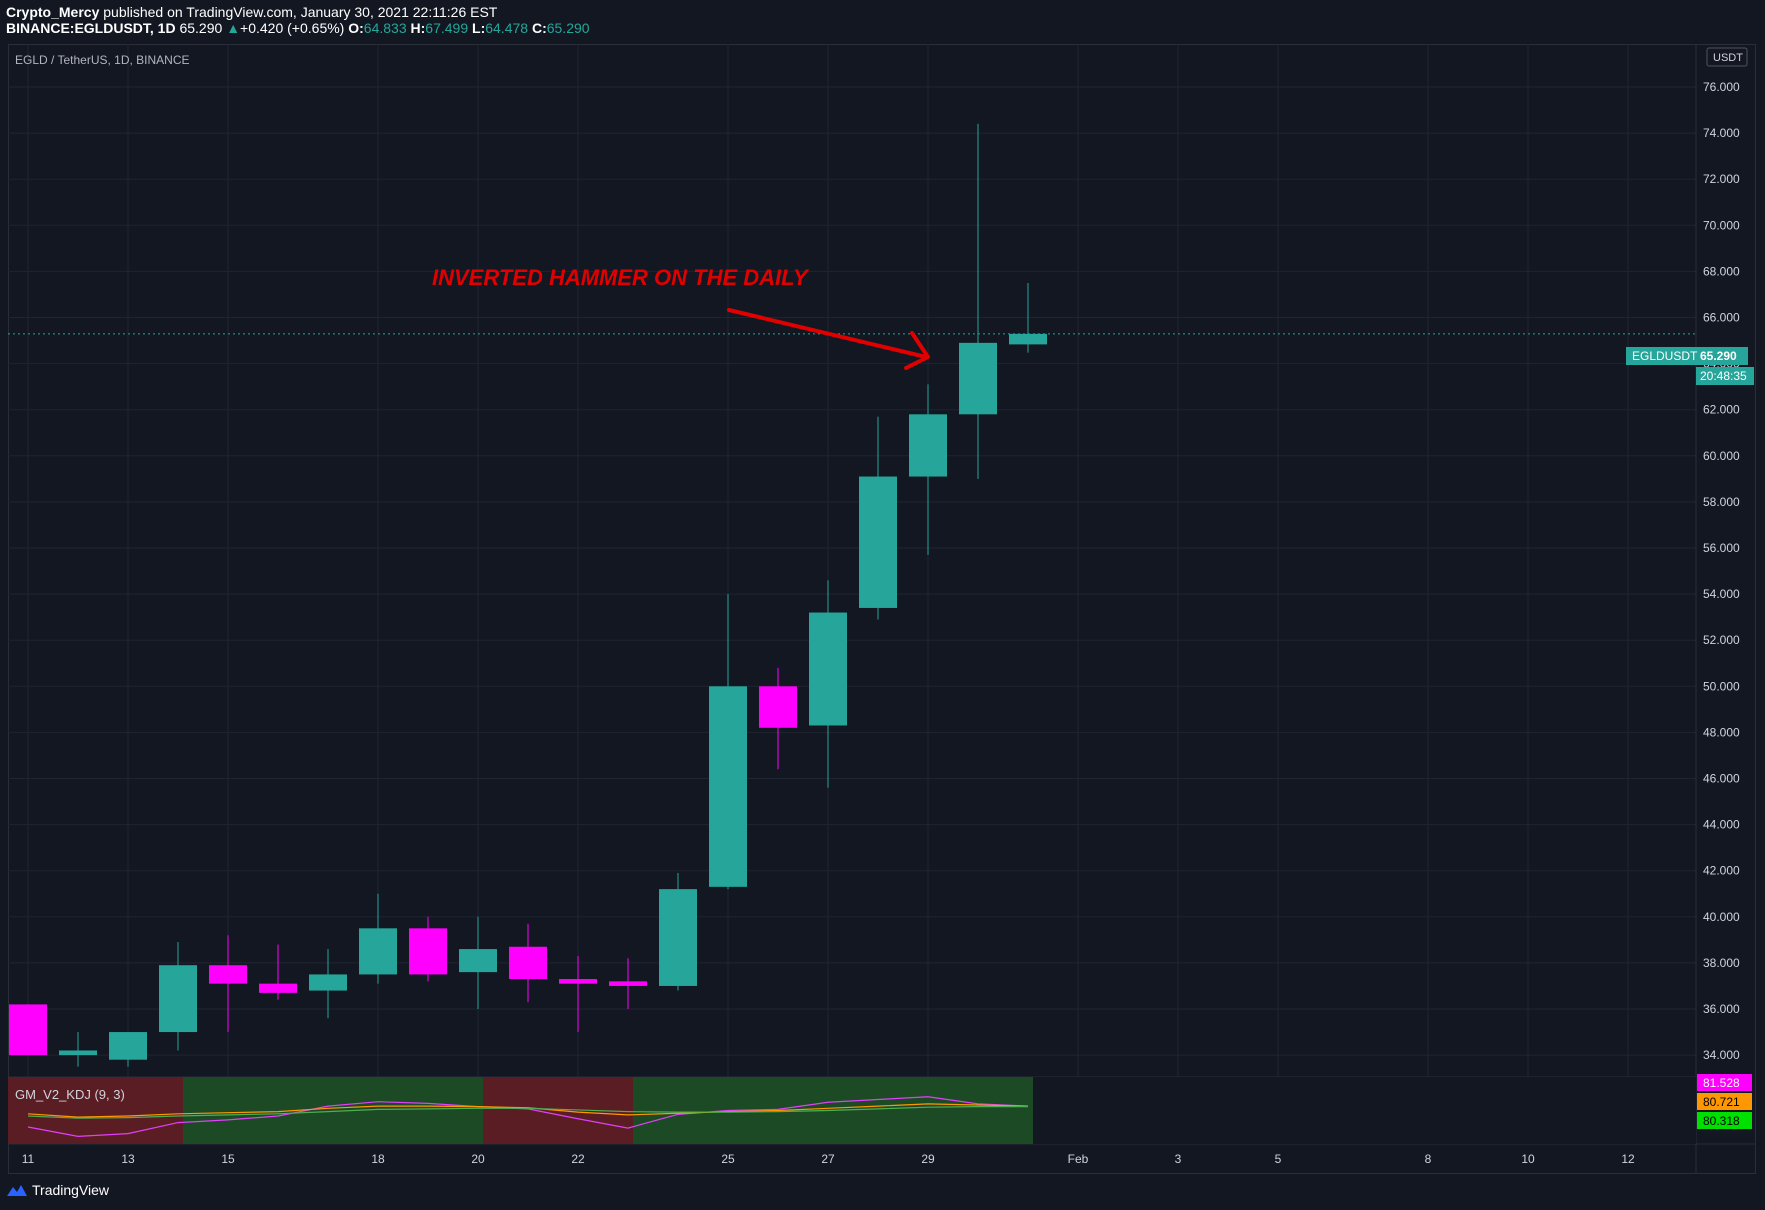 The height and width of the screenshot is (1210, 1765). Describe the element at coordinates (228, 1159) in the screenshot. I see `x-tick-label: 15` at that location.